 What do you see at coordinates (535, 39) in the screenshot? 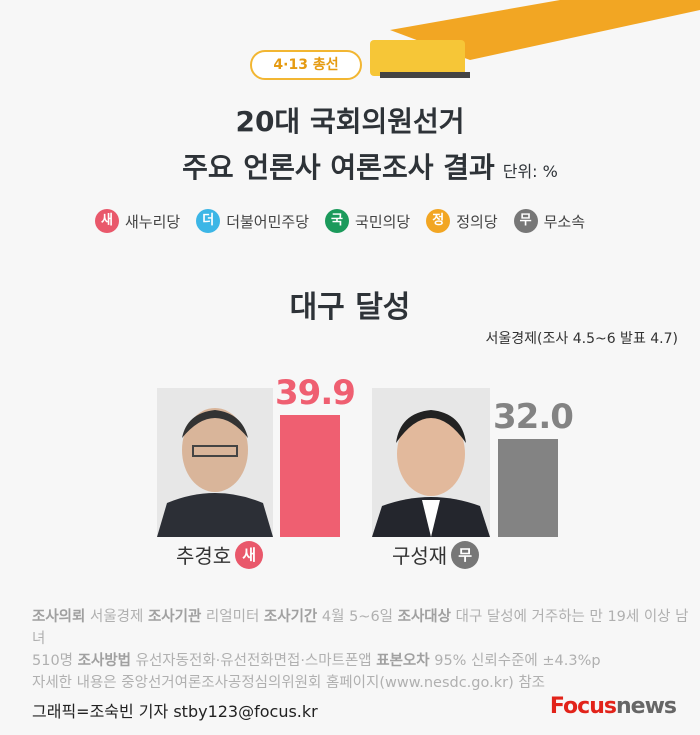
I see `ballot-hand-illustration` at bounding box center [535, 39].